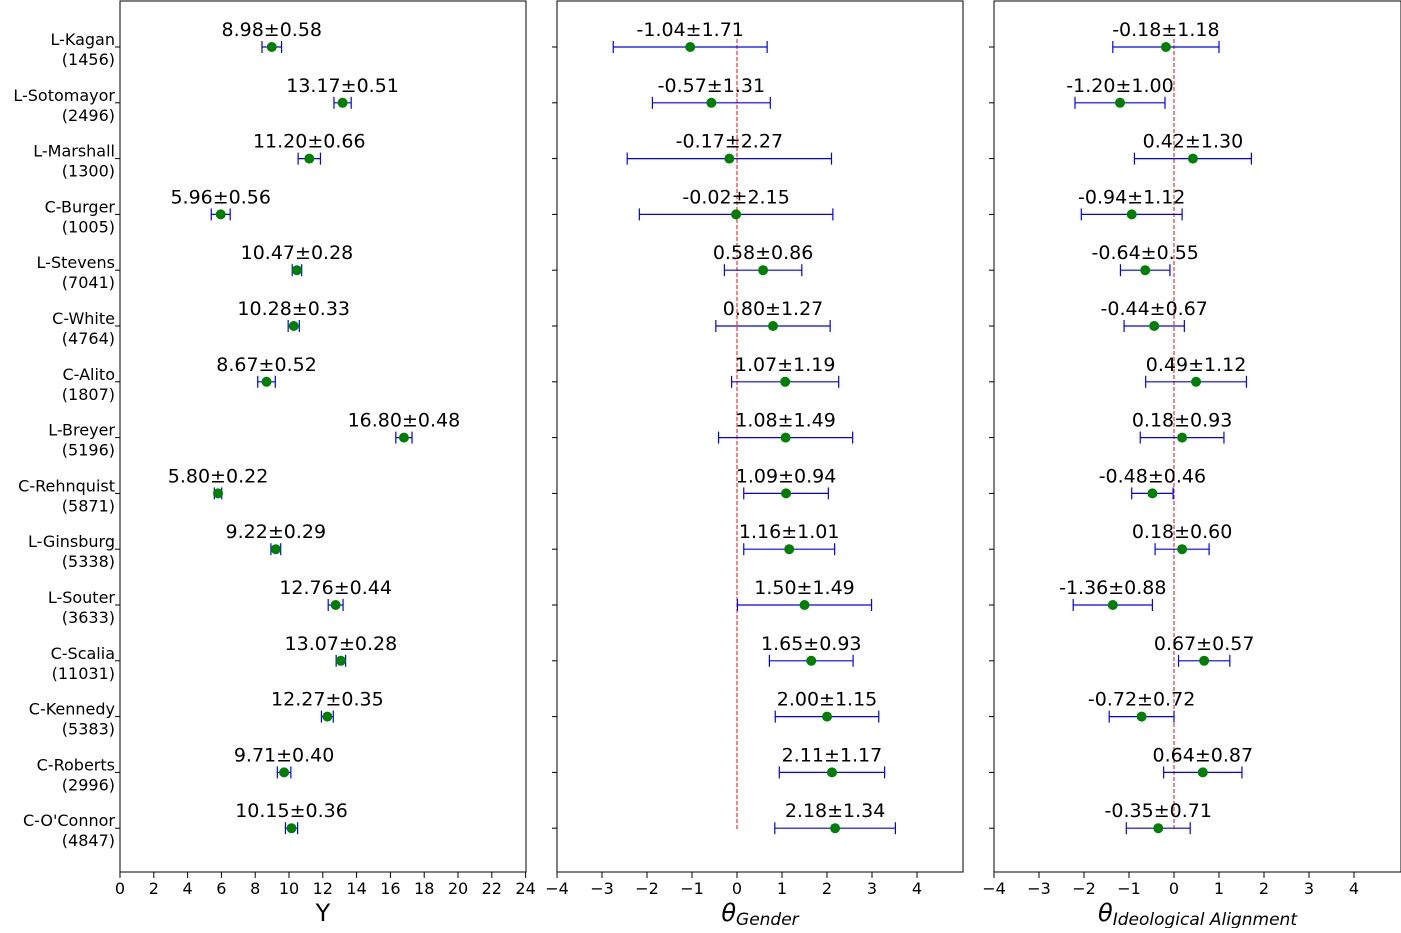  Describe the element at coordinates (81, 430) in the screenshot. I see `category-label: L-Breyer` at that location.